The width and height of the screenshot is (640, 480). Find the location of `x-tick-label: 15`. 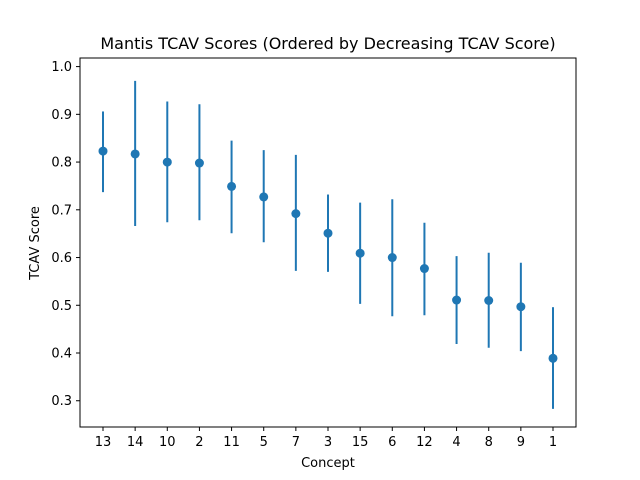

x-tick-label: 15 is located at coordinates (360, 442).